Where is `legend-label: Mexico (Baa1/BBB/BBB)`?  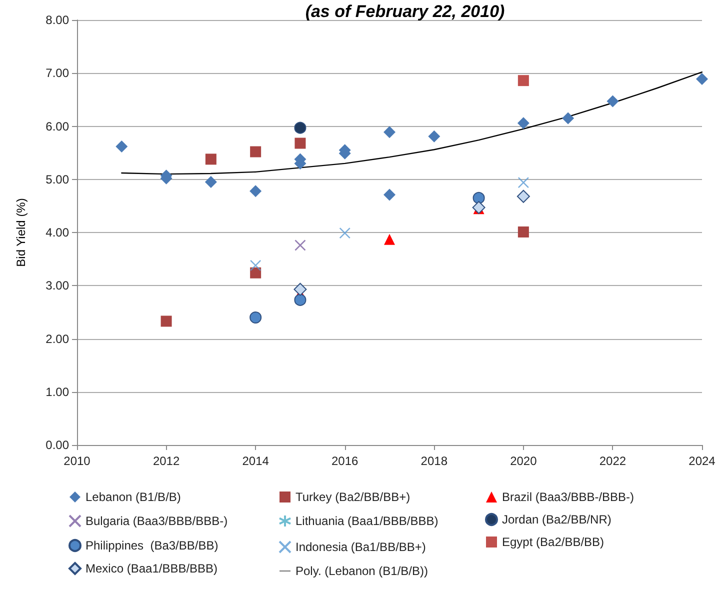
legend-label: Mexico (Baa1/BBB/BBB) is located at coordinates (152, 569).